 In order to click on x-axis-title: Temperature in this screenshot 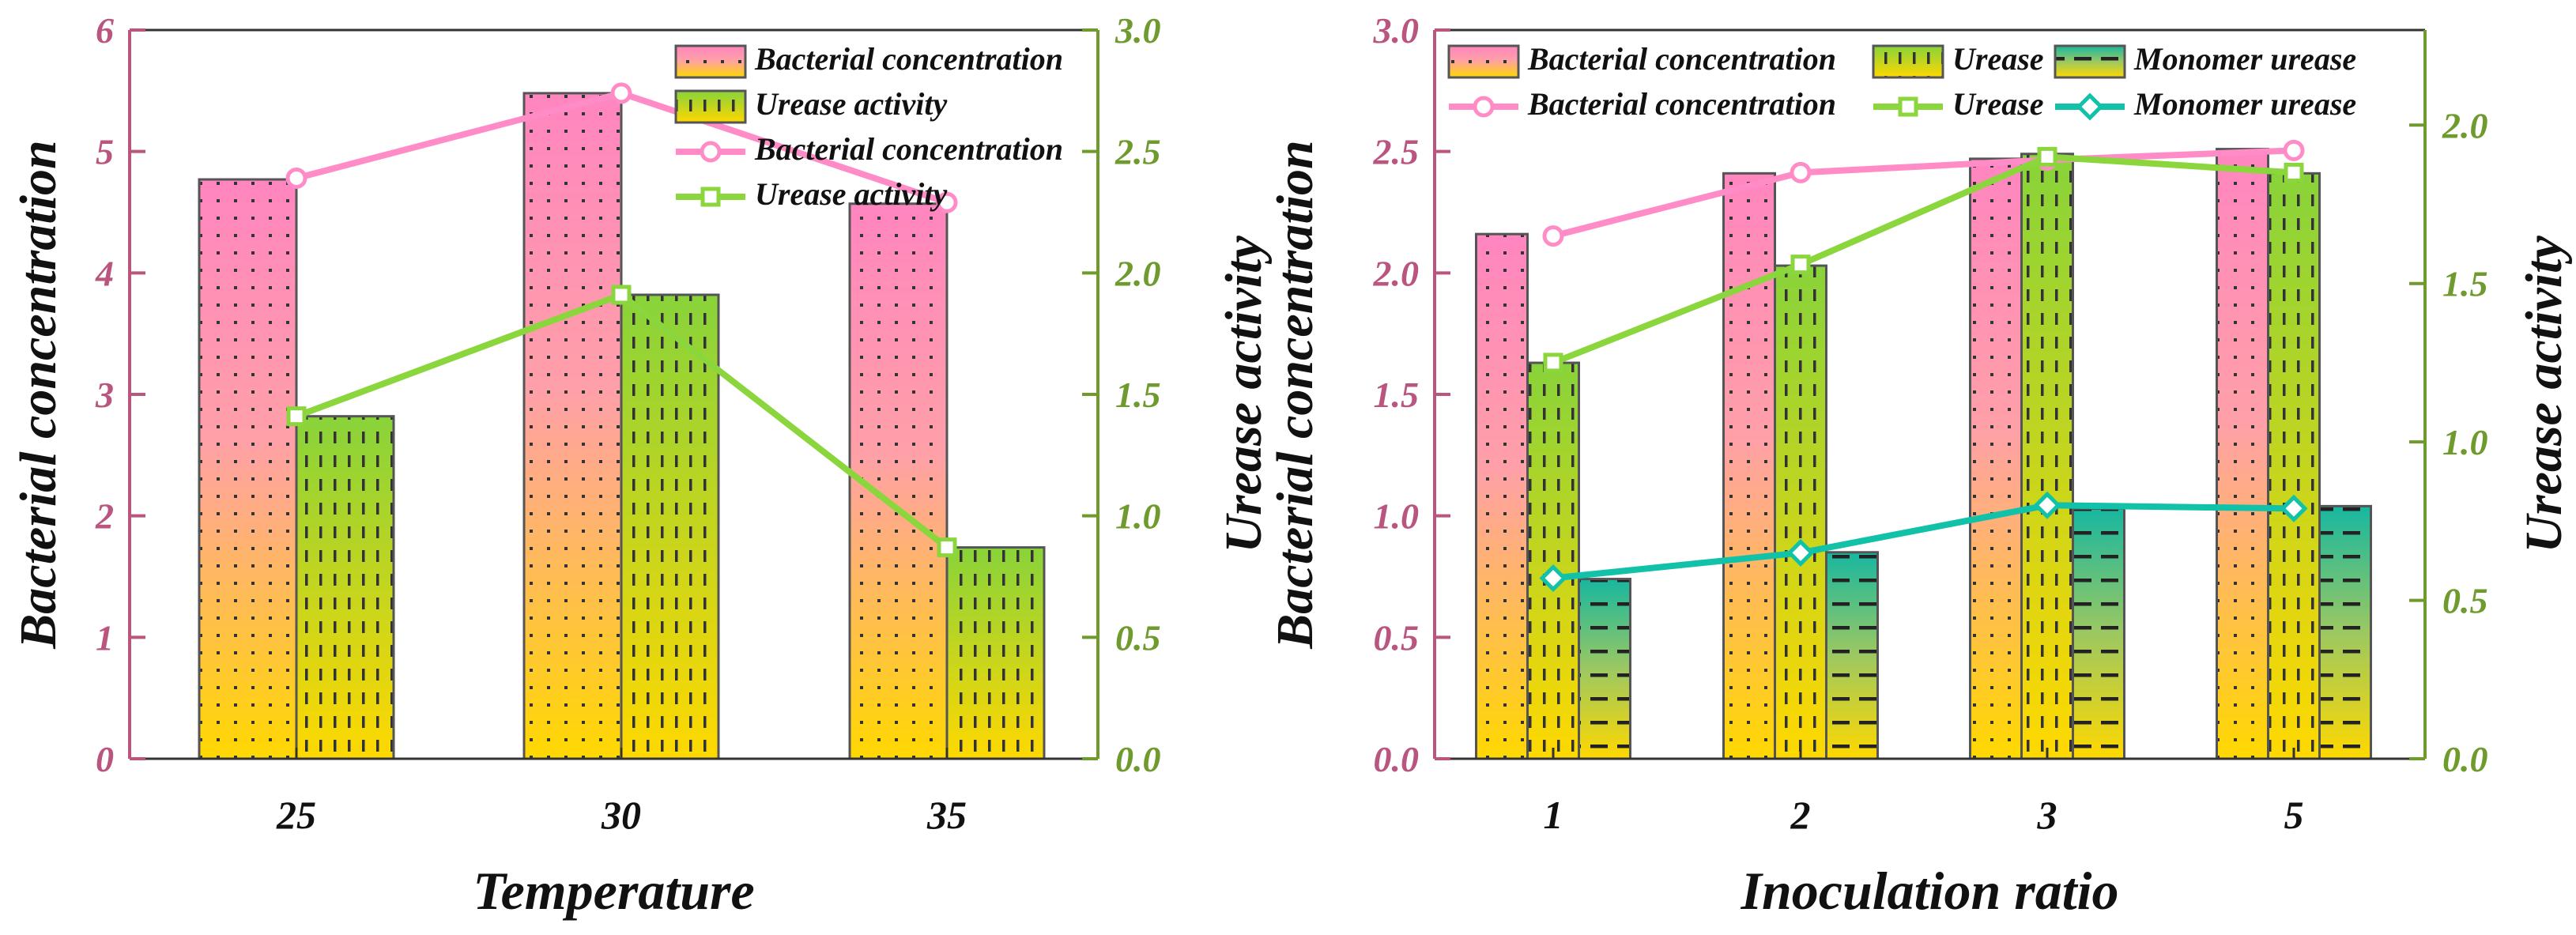, I will do `click(613, 891)`.